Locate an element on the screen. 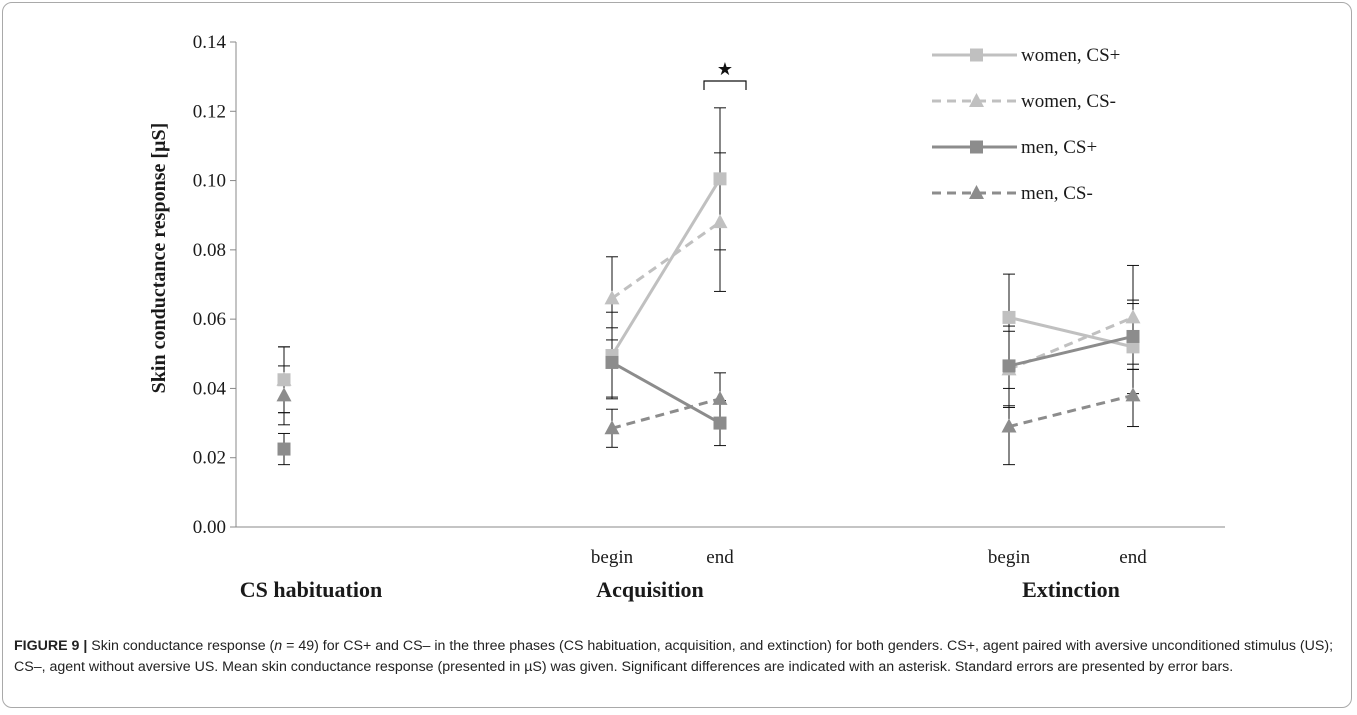  legend-label: men, CS+ is located at coordinates (1059, 147).